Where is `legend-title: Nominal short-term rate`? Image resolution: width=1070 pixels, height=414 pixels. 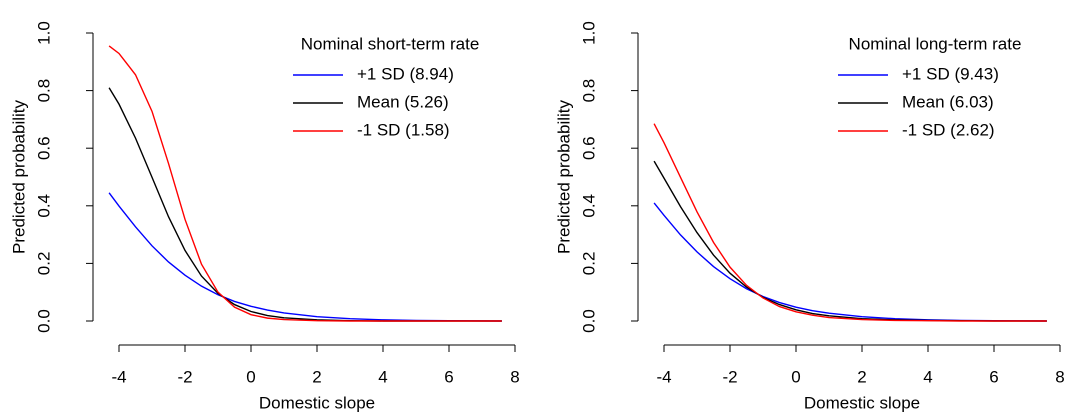 legend-title: Nominal short-term rate is located at coordinates (390, 43).